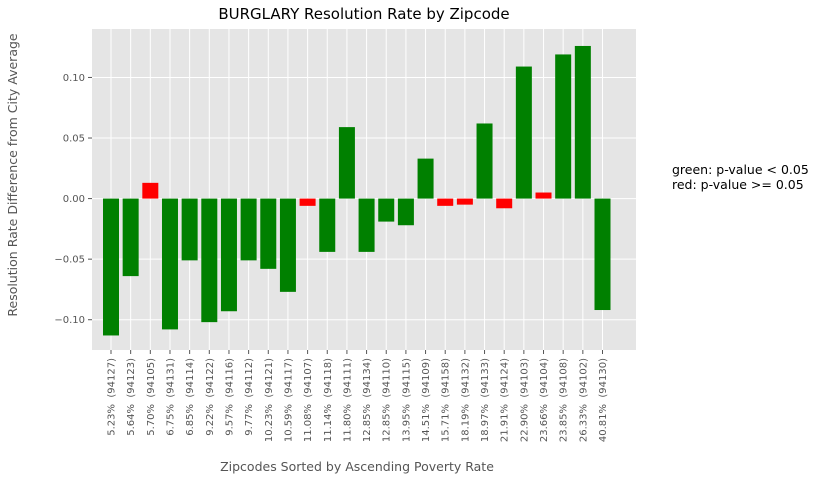 This screenshot has width=814, height=481. Describe the element at coordinates (249, 397) in the screenshot. I see `x-tick-label: 9.77% (94112)` at that location.